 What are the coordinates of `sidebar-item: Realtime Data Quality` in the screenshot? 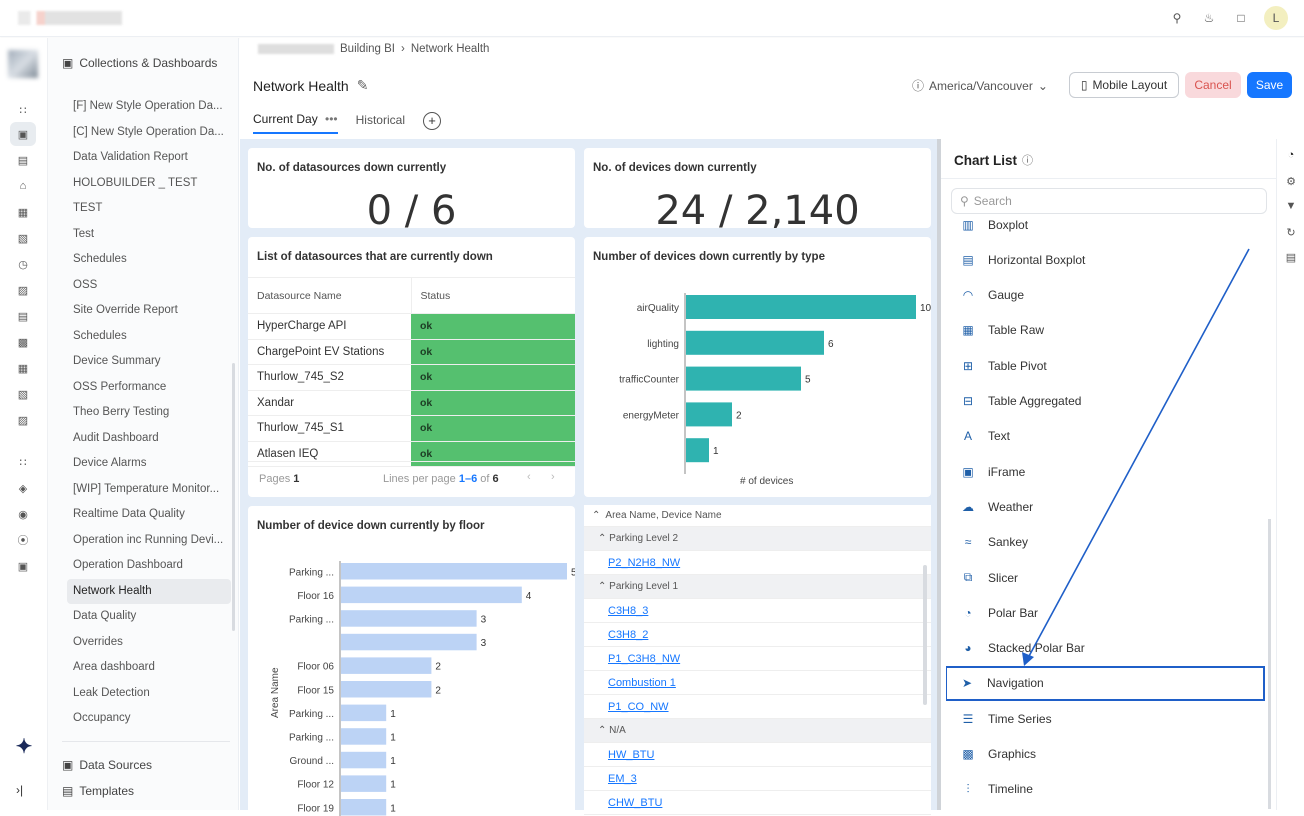 It's located at (129, 514).